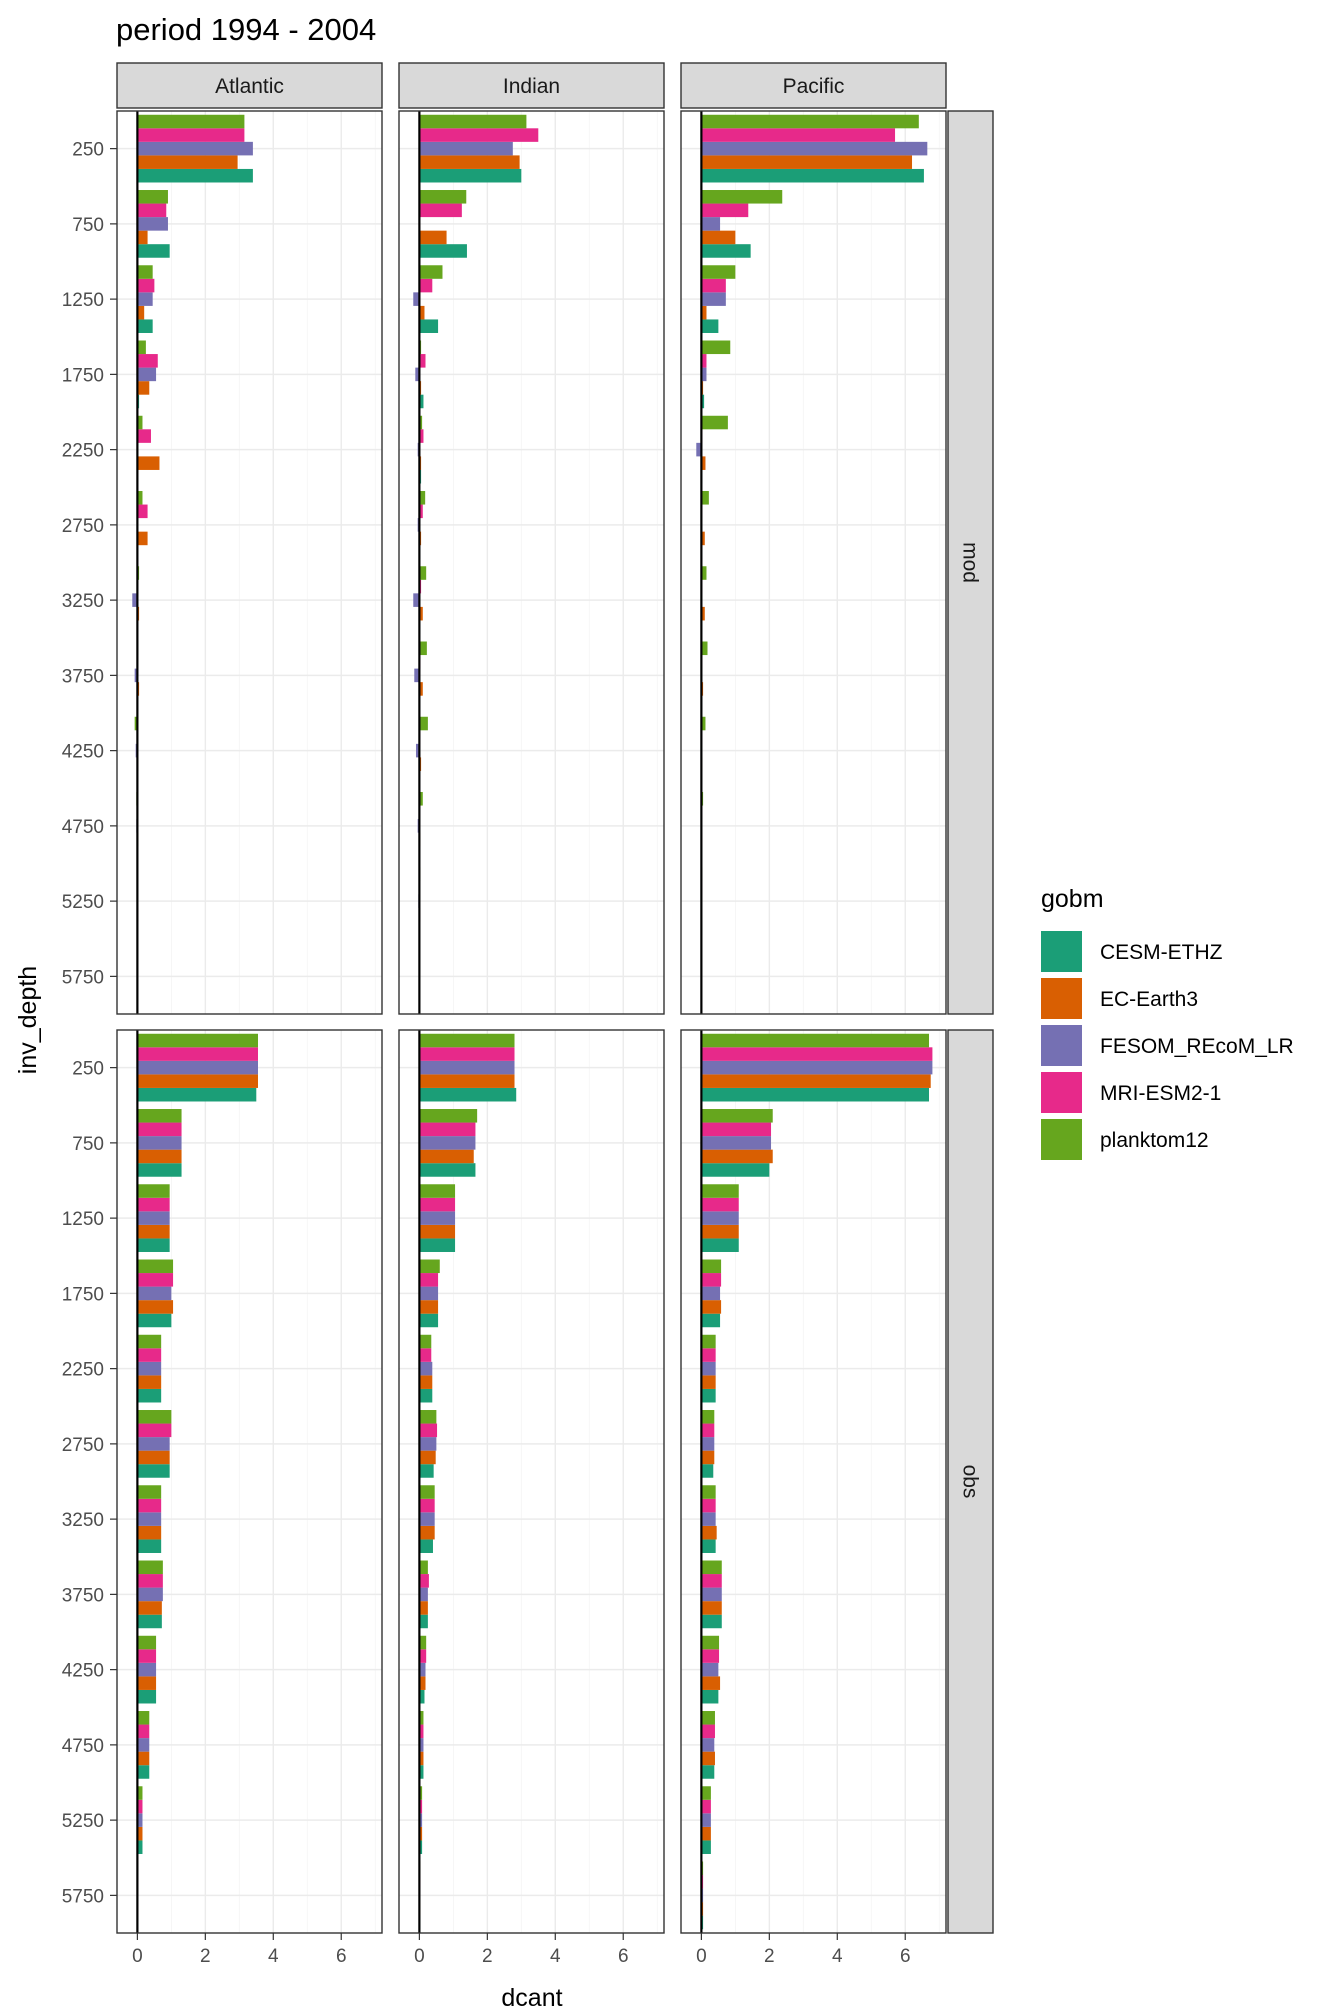  Describe the element at coordinates (88, 150) in the screenshot. I see `y-tick-label: 250` at that location.